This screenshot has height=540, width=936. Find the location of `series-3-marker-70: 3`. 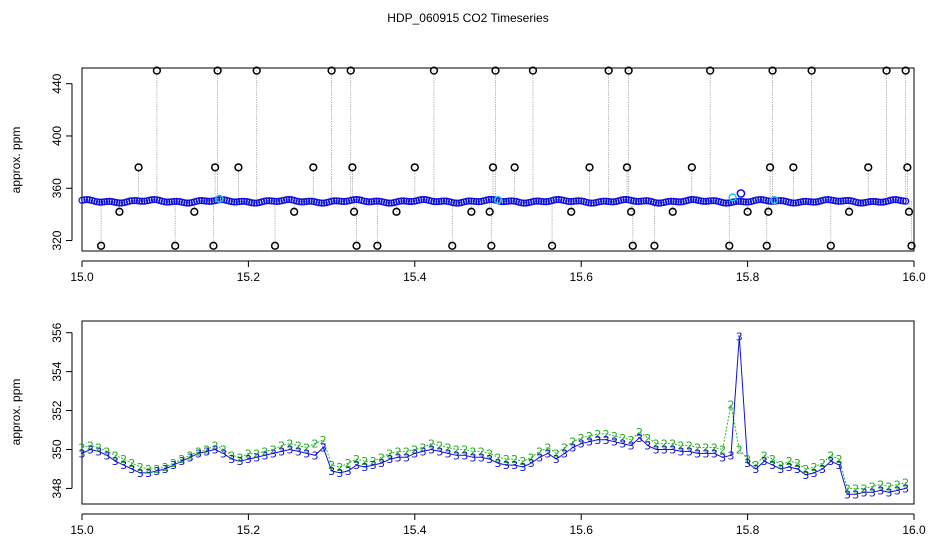

series-3-marker-70: 3 is located at coordinates (664, 449).